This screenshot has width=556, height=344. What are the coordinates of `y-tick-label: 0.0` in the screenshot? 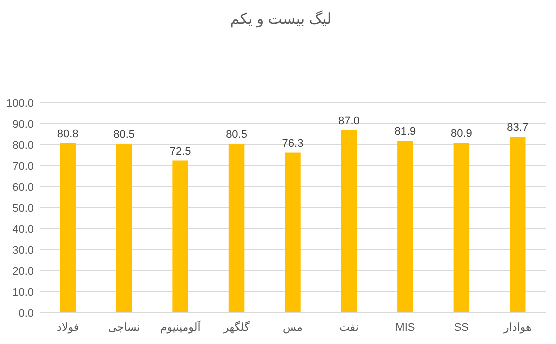 It's located at (26, 314).